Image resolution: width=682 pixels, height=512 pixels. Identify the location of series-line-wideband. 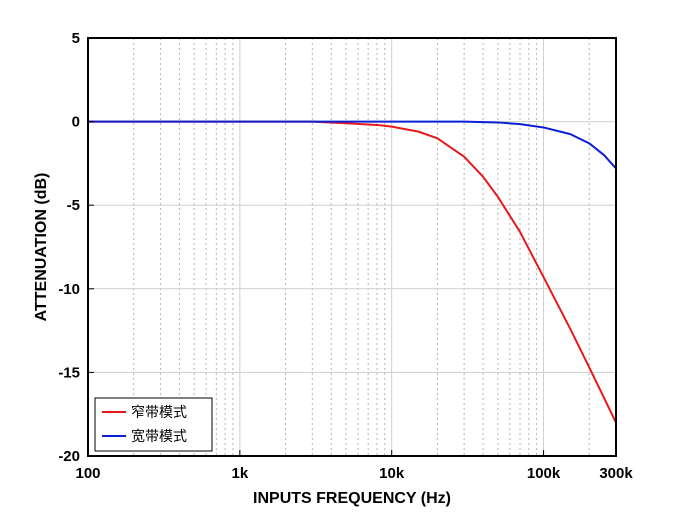
(352, 145).